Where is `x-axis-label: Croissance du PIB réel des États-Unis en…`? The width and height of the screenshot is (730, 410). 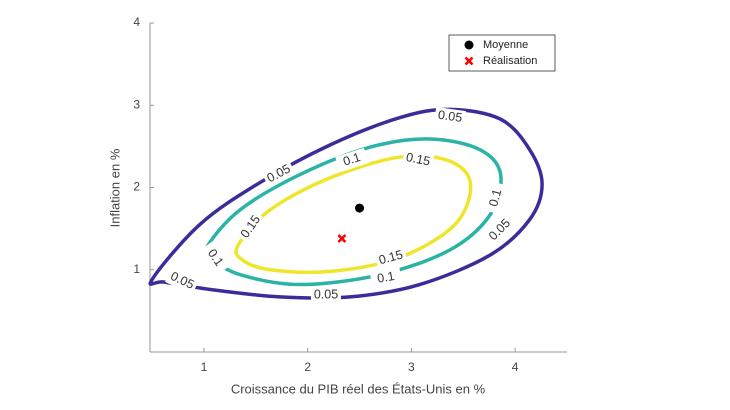
x-axis-label: Croissance du PIB réel des États-Unis en… is located at coordinates (358, 388).